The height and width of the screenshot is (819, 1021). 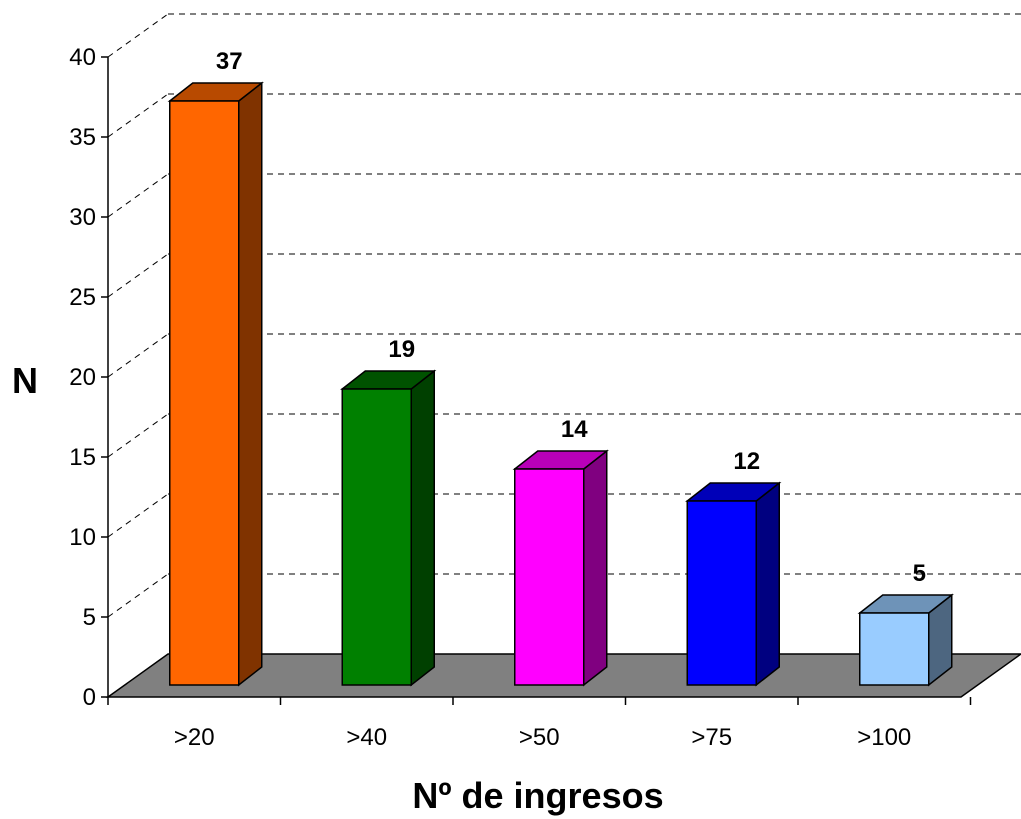 I want to click on y-tick-label: 25, so click(x=82, y=297).